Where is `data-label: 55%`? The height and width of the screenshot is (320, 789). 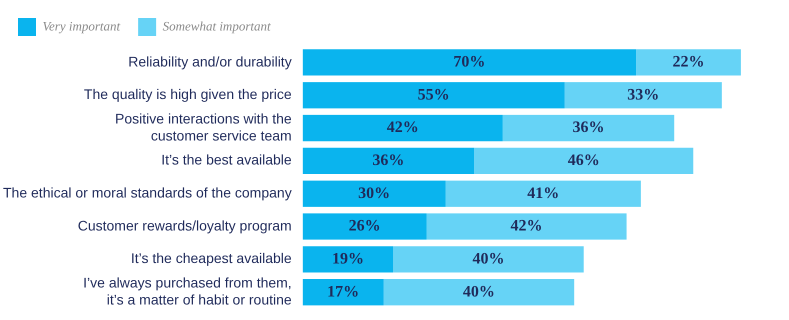
data-label: 55% is located at coordinates (434, 95).